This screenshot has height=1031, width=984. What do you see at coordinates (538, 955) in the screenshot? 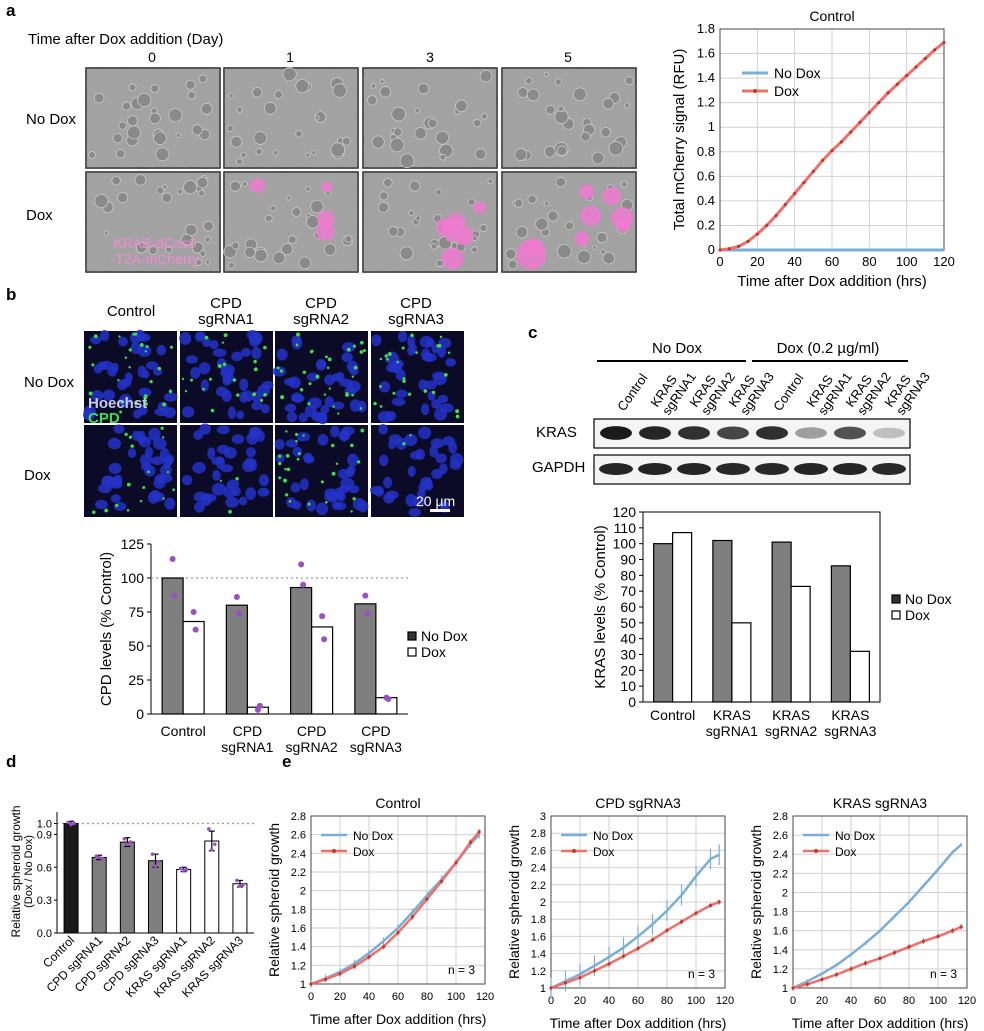
I see `y-tick-label: 1.4` at bounding box center [538, 955].